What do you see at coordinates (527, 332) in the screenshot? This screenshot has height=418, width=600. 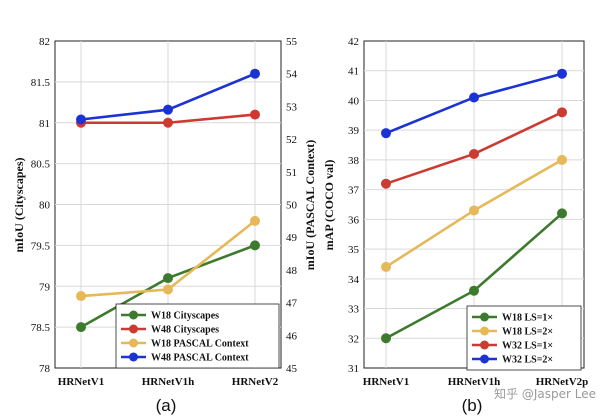 I see `legend-label: W18 LS=2×` at bounding box center [527, 332].